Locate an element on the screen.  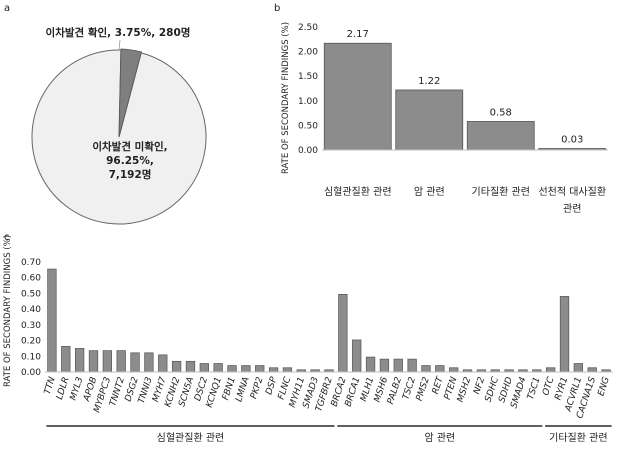
y-tick-label-b: 0.00 is located at coordinates (308, 151).